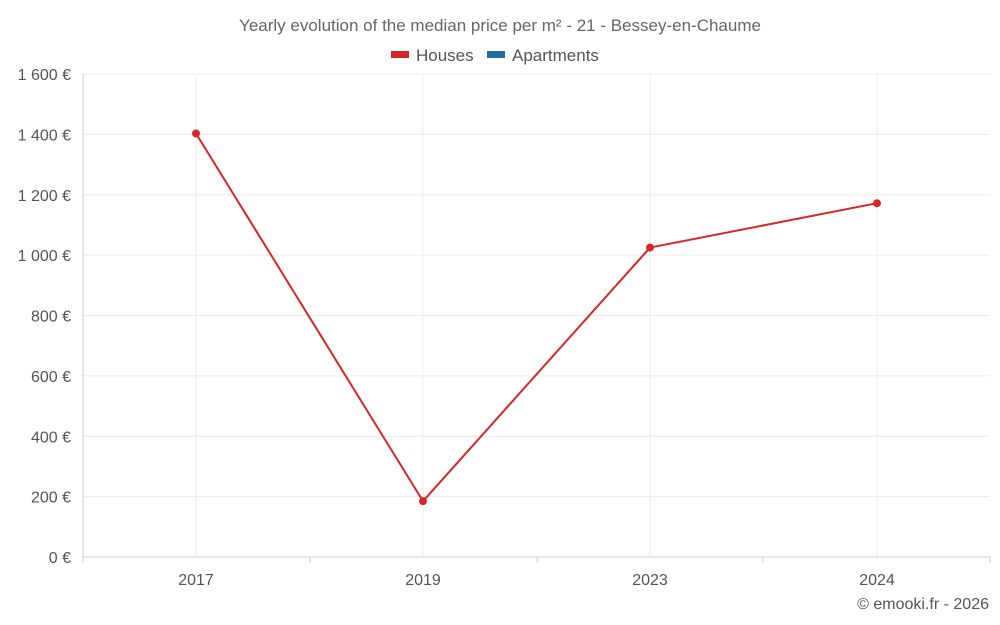  I want to click on y-tick-label: 200 €, so click(51, 498).